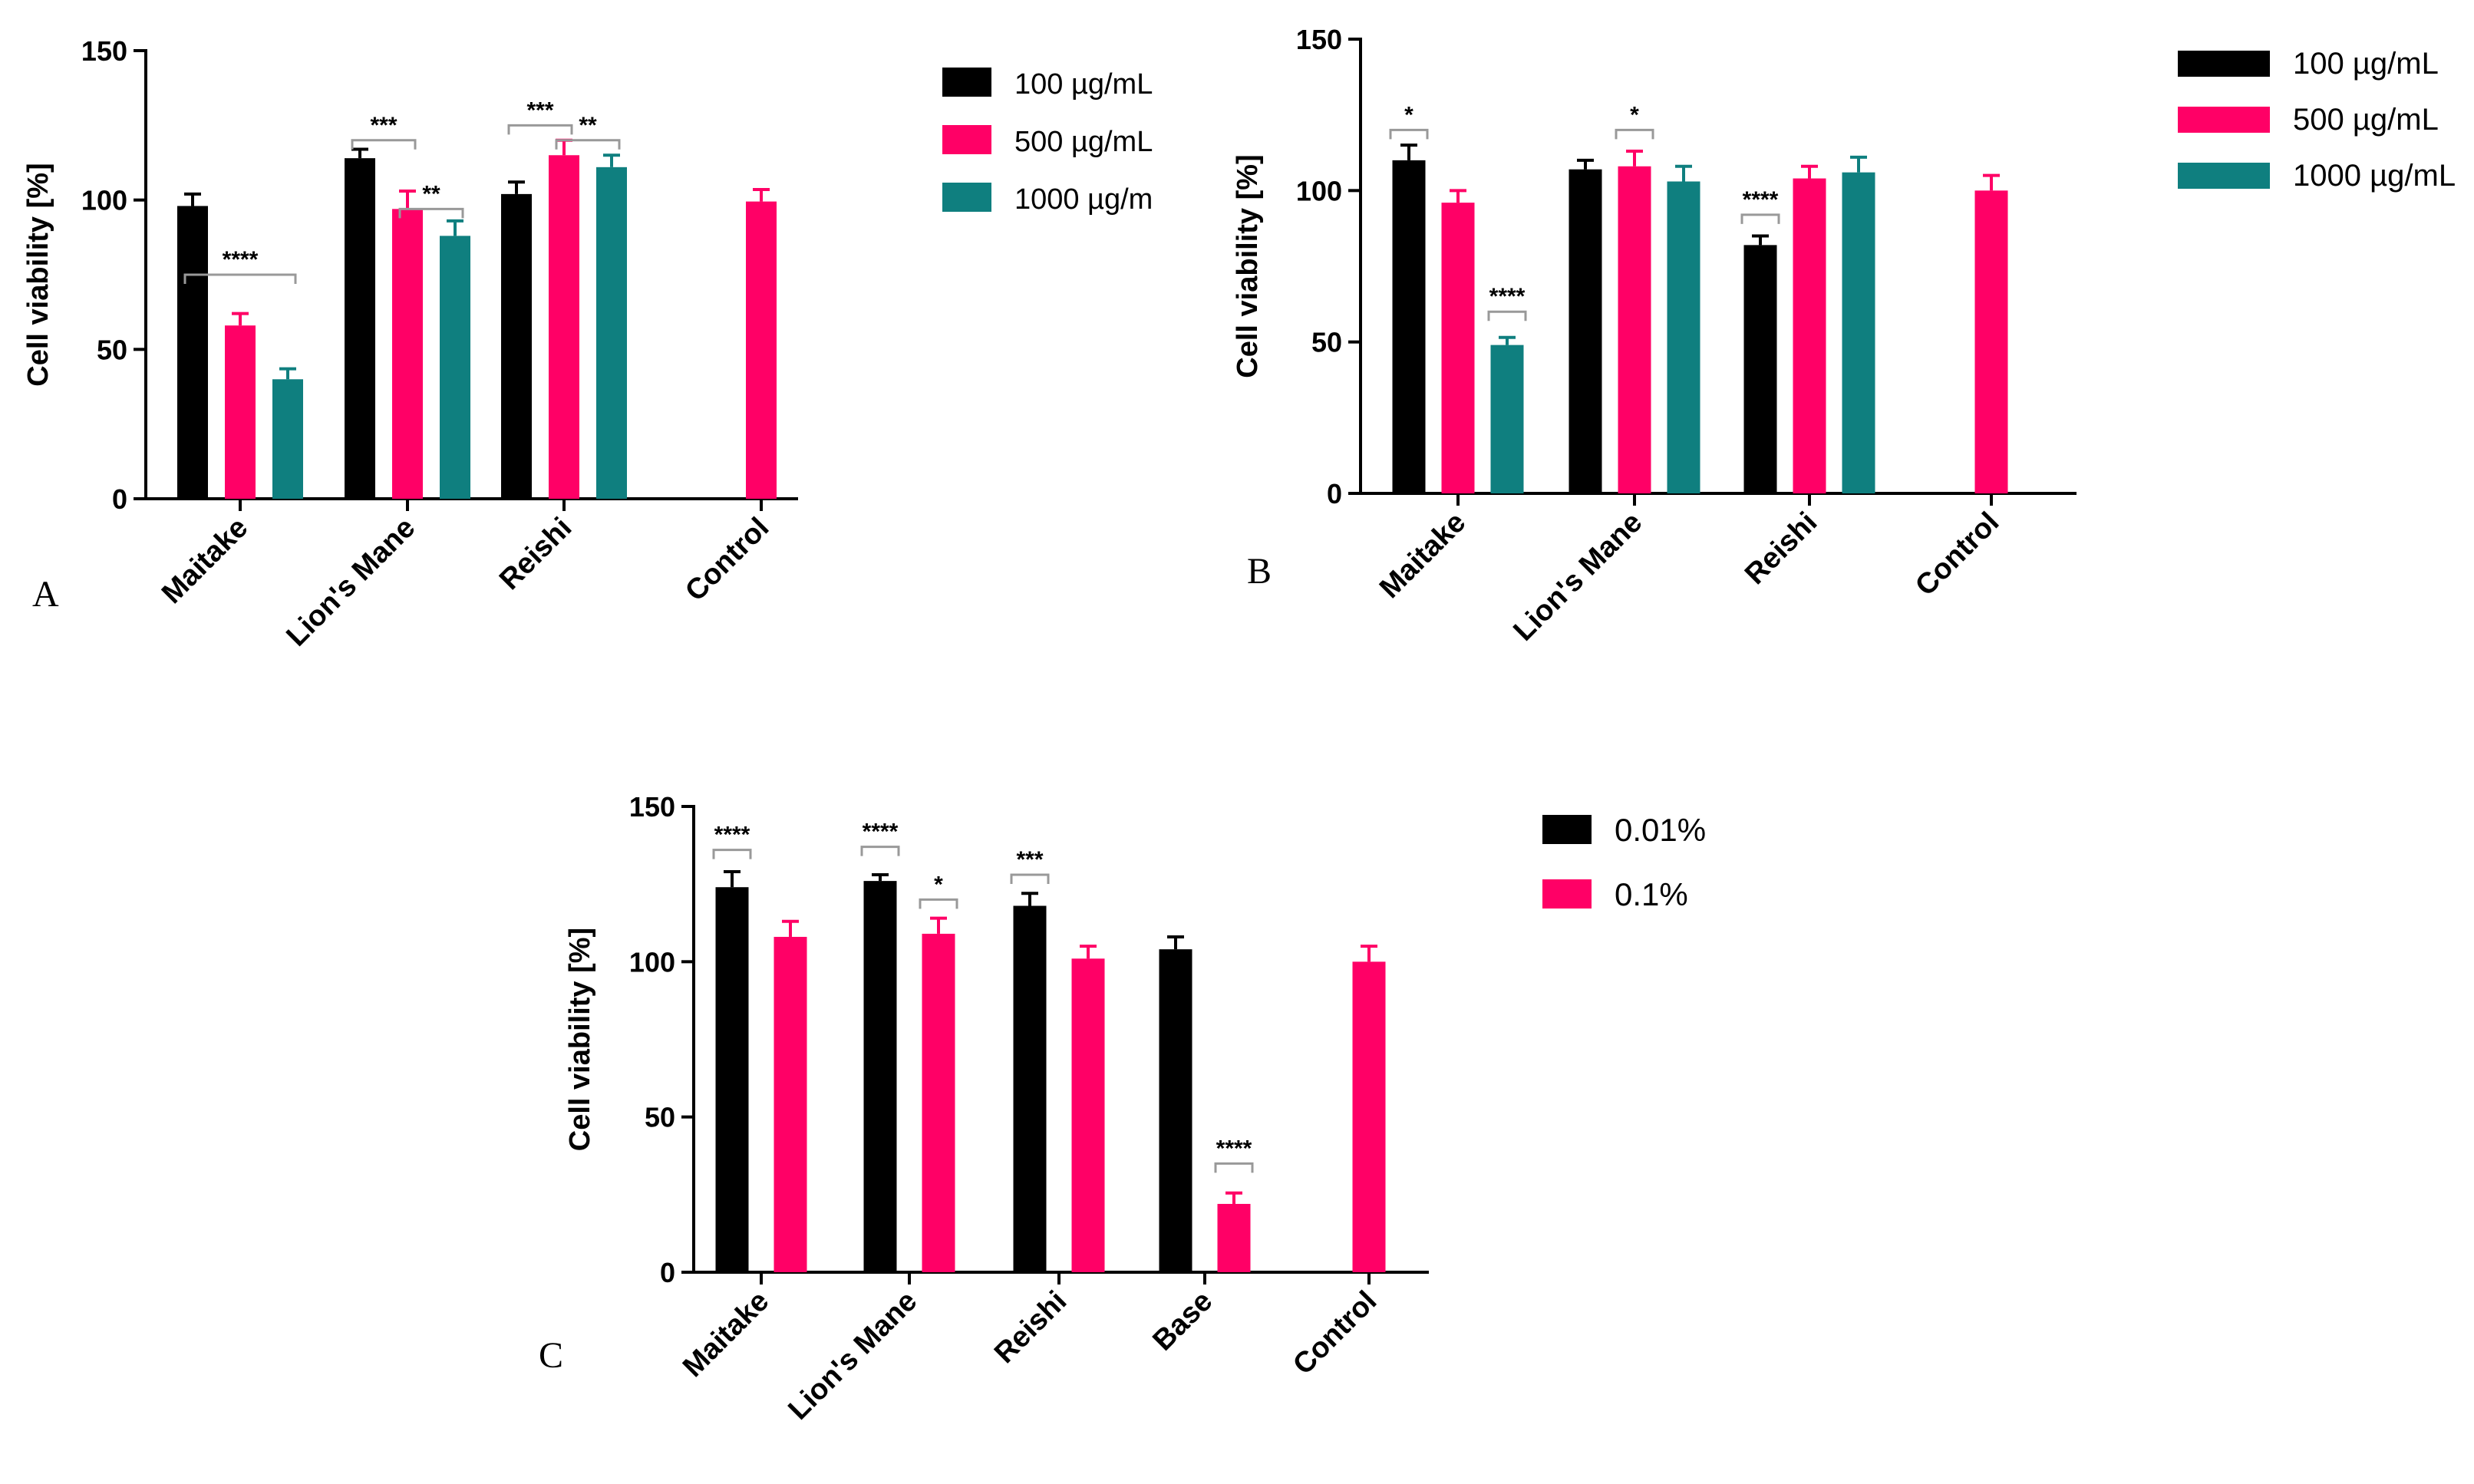 The width and height of the screenshot is (2474, 1484). Describe the element at coordinates (1585, 331) in the screenshot. I see `bar-lion-s-mane-100-g-ml` at that location.